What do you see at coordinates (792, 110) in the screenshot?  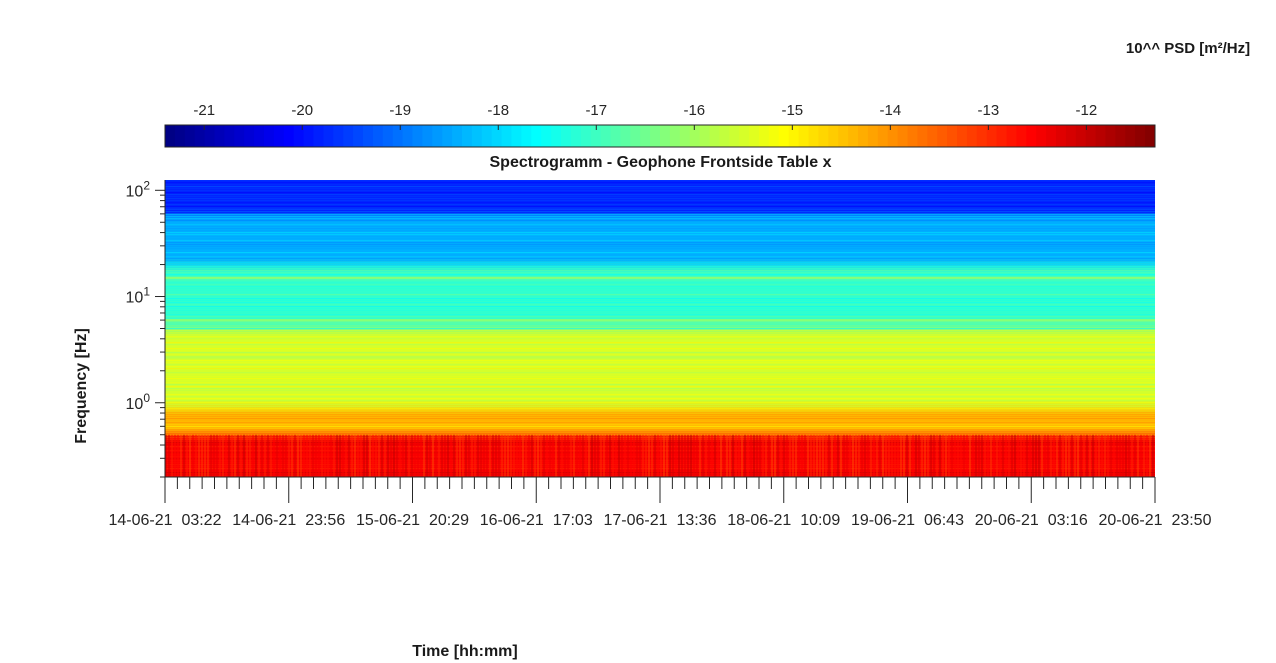 I see `colorbar-tick-label: -15` at bounding box center [792, 110].